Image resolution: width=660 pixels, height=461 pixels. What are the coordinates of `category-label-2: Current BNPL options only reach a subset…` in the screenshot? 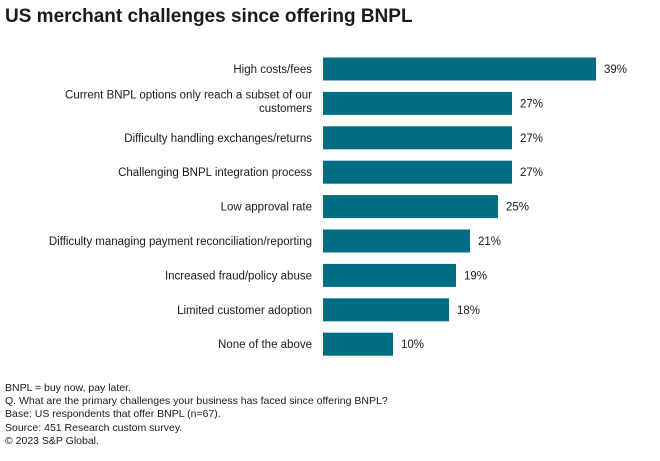 It's located at (188, 103).